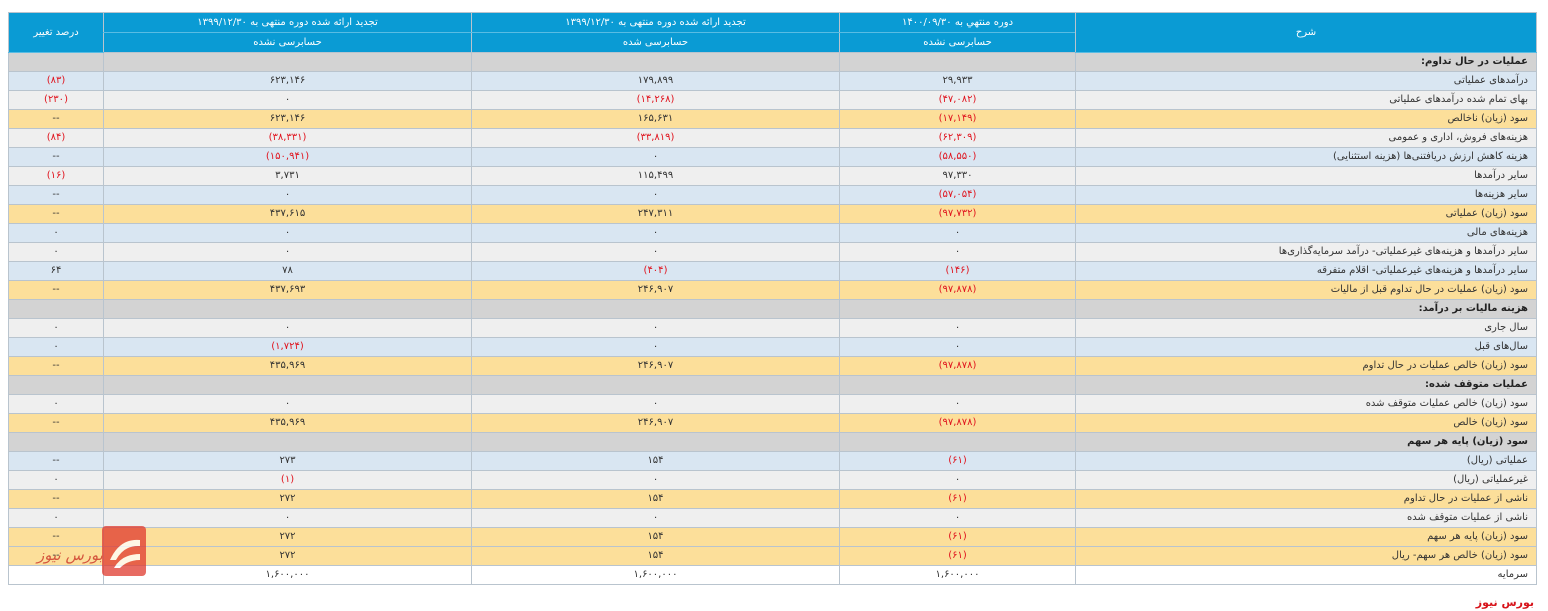  I want to click on table-row: هزینه‌های مالی ۰ ۰ ۰ ۰, so click(772, 233).